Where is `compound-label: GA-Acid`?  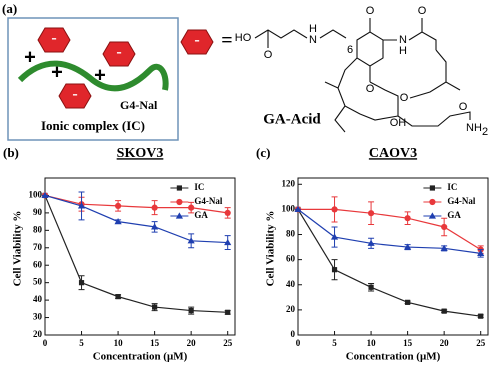 compound-label: GA-Acid is located at coordinates (292, 119).